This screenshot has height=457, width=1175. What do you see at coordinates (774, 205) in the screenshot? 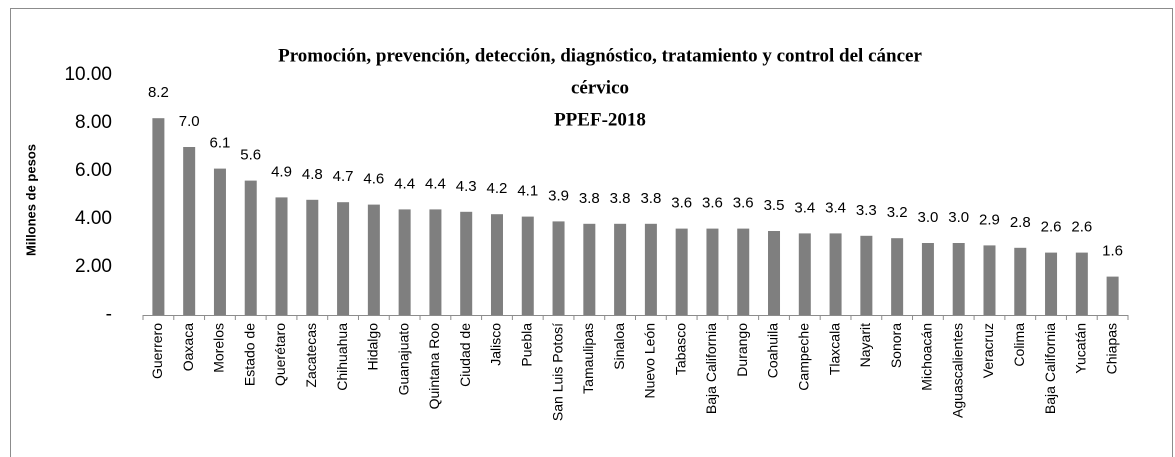
I see `data-label: 3.5` at bounding box center [774, 205].